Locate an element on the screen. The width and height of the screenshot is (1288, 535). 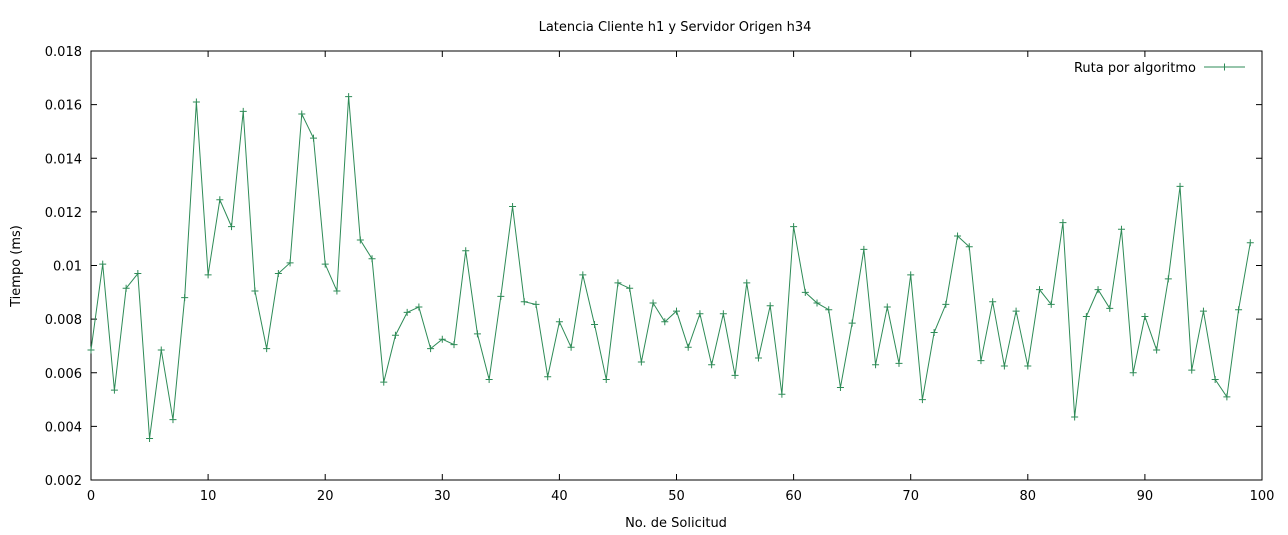
x-tick-label: 60 is located at coordinates (793, 496).